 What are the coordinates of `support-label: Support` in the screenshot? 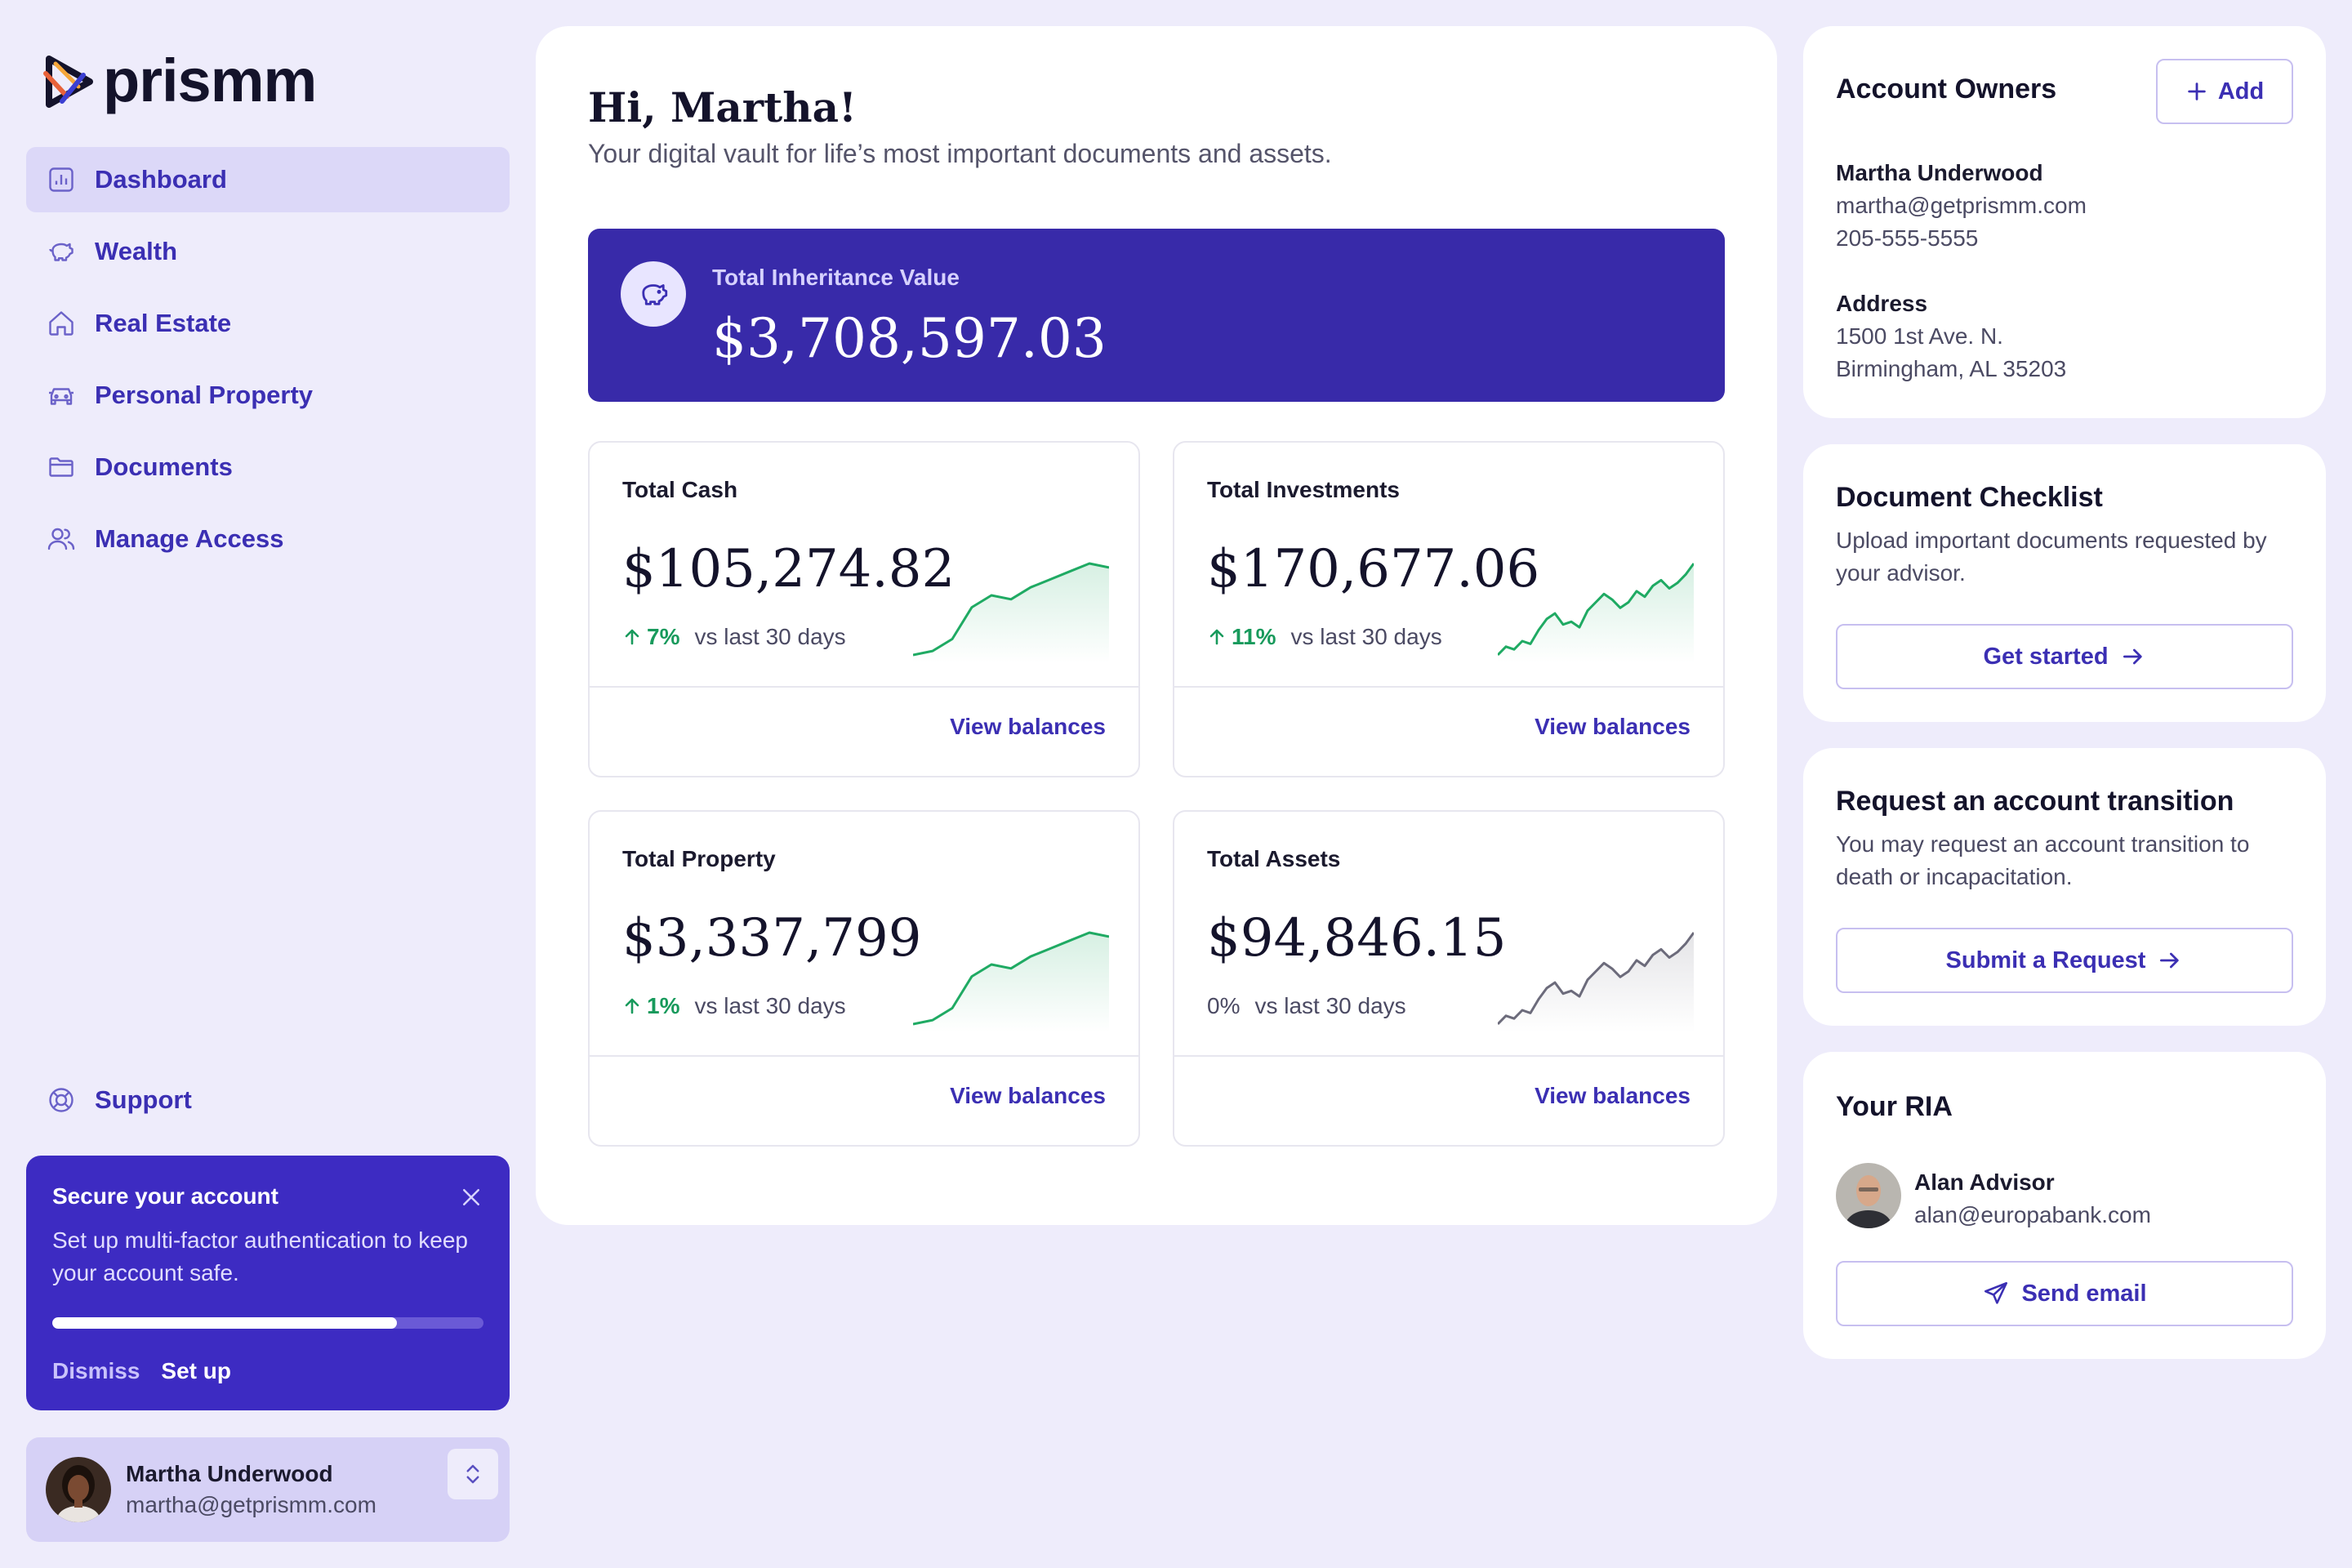 It's located at (143, 1099).